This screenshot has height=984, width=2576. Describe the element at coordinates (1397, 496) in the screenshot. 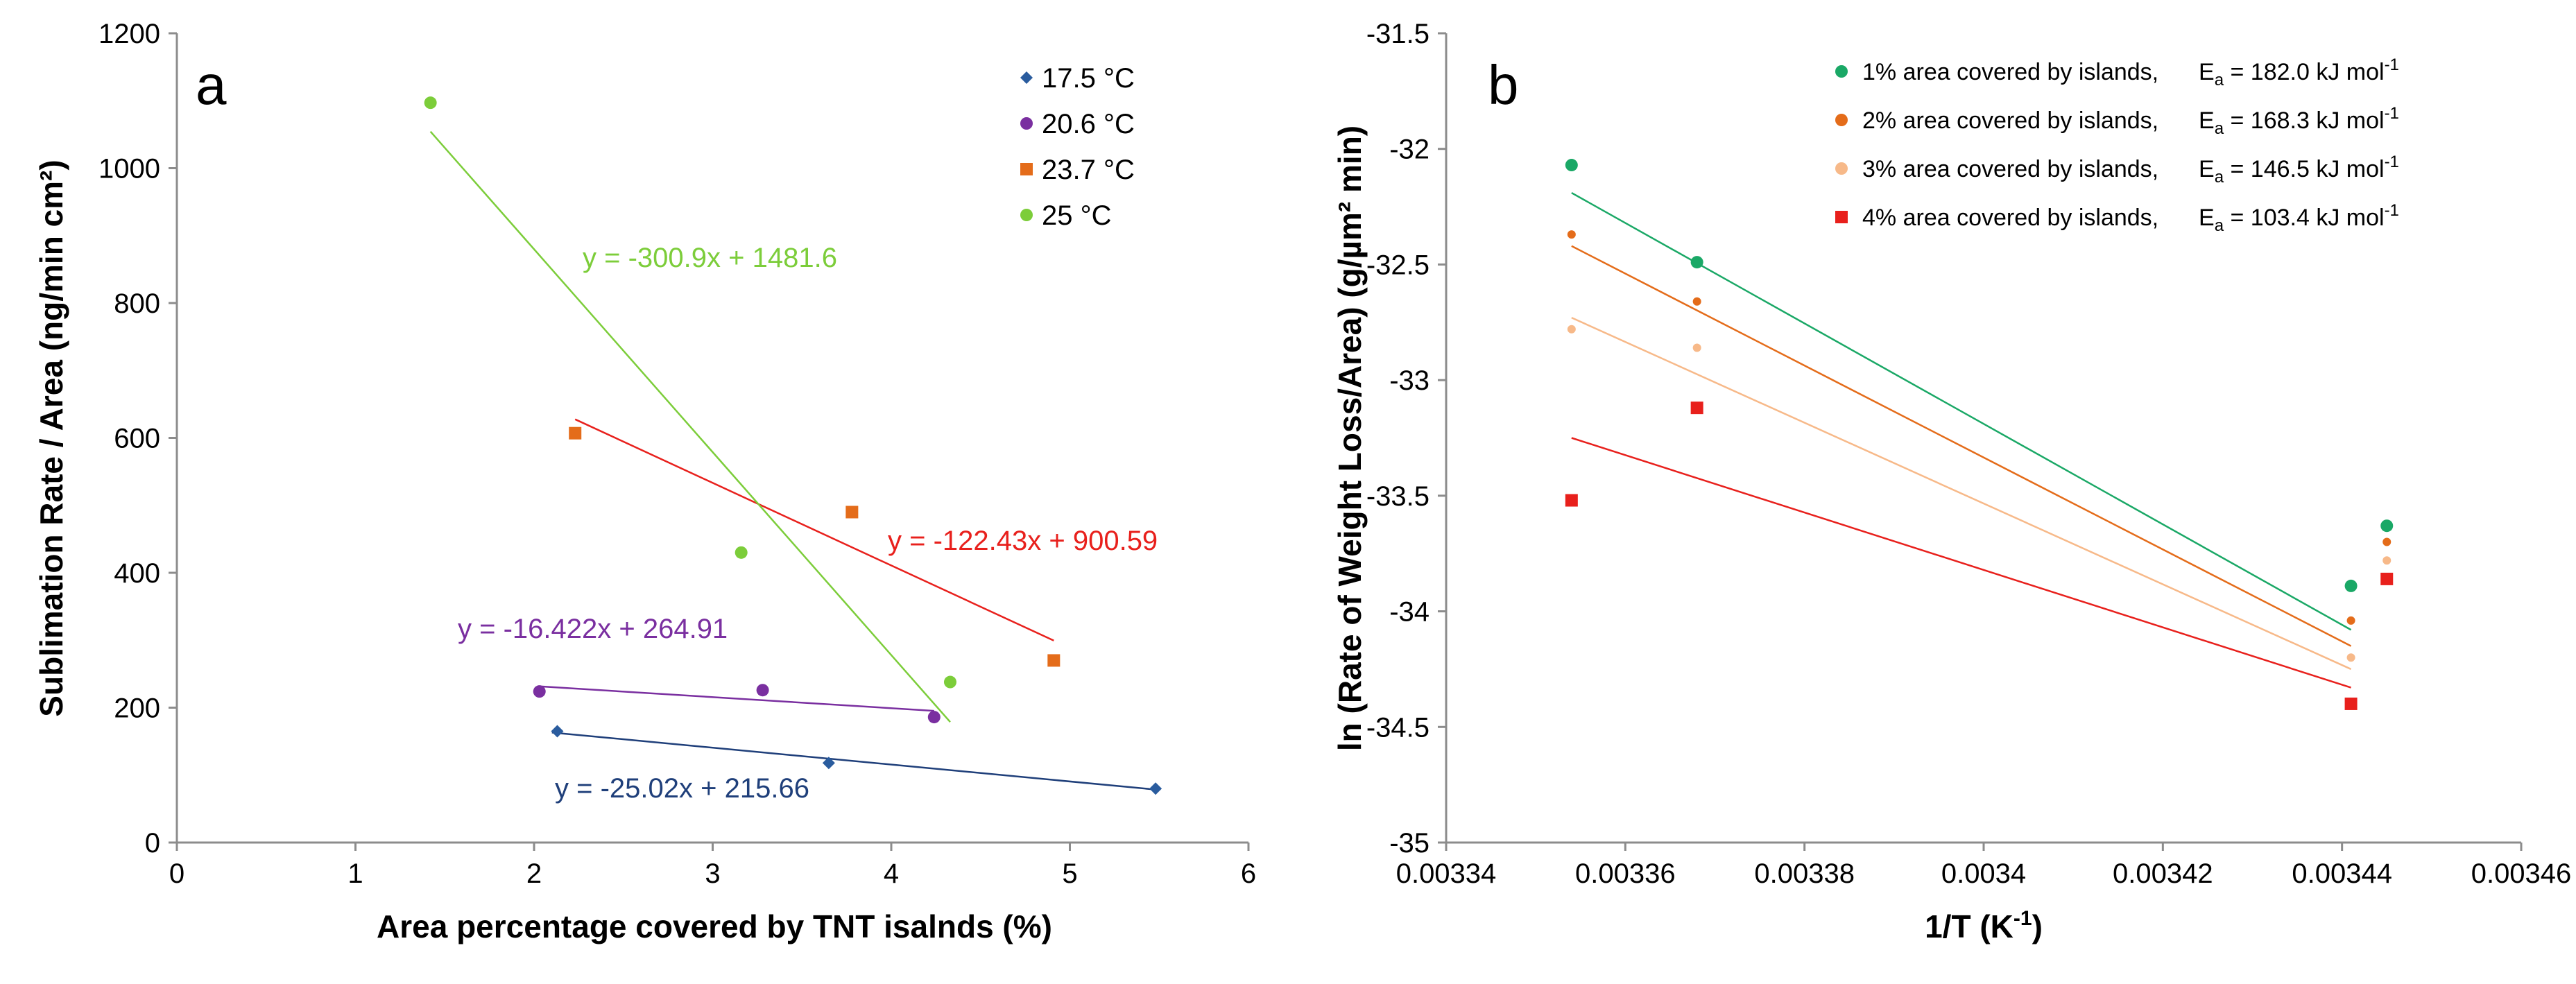

I see `panel-b-y-tick-label: -33.5` at that location.